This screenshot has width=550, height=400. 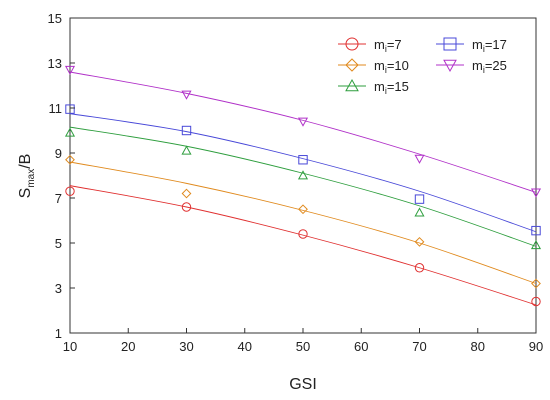 I want to click on y-axis-title-rest: /B, so click(x=25, y=161).